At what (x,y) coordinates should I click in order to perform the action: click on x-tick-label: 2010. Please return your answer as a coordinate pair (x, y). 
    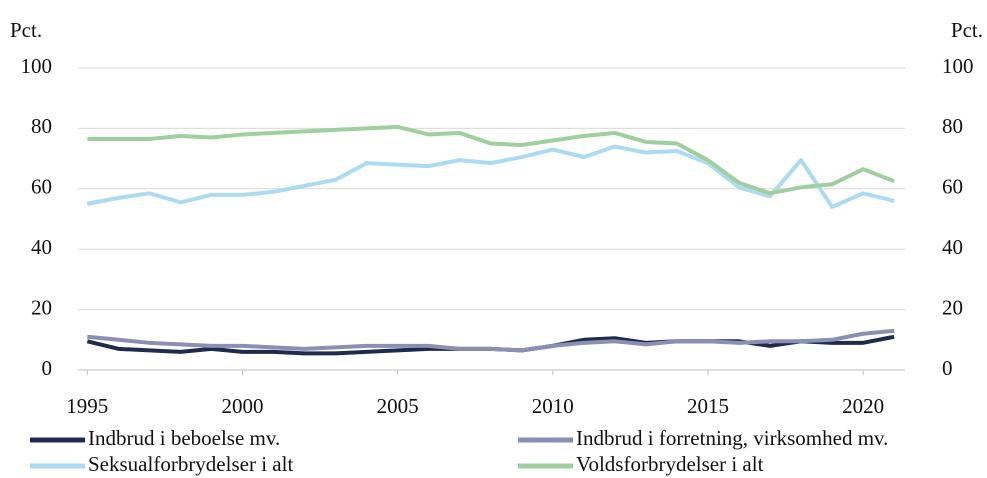
    Looking at the image, I should click on (553, 406).